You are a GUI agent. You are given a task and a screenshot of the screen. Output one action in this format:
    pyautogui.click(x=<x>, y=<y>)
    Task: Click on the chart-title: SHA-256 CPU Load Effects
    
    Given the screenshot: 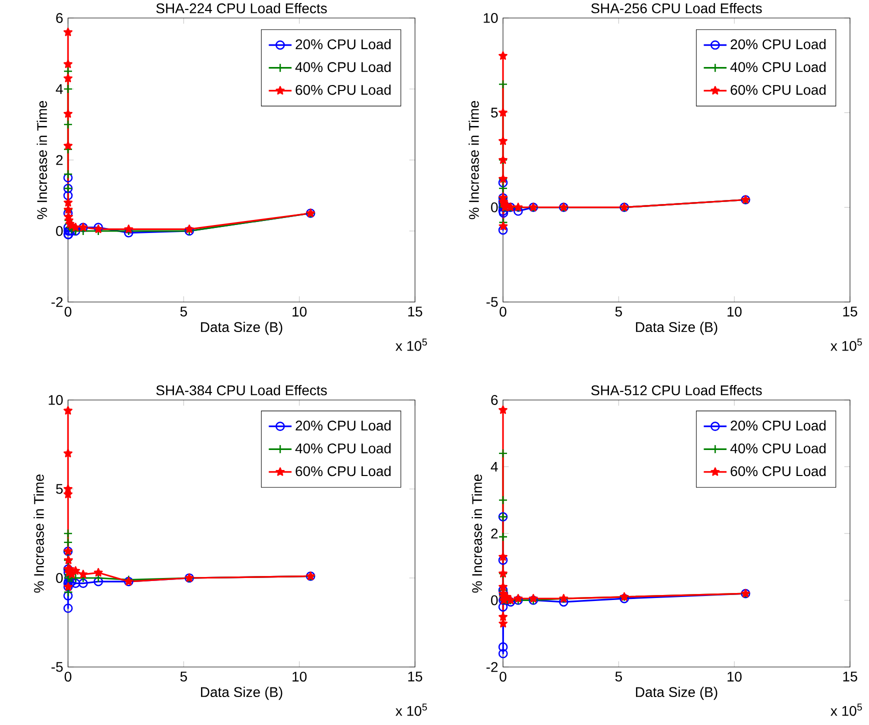 What is the action you would take?
    pyautogui.click(x=676, y=8)
    